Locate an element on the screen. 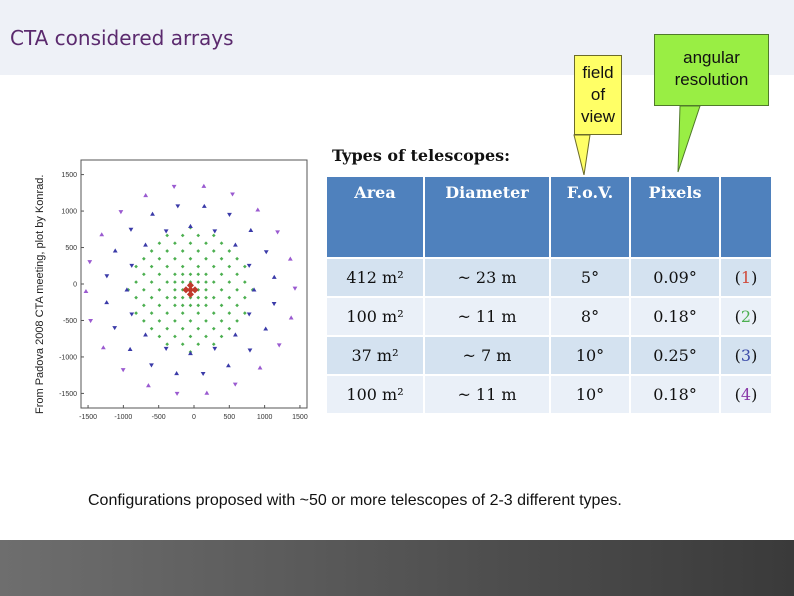  cell-area: 37 m² is located at coordinates (375, 355).